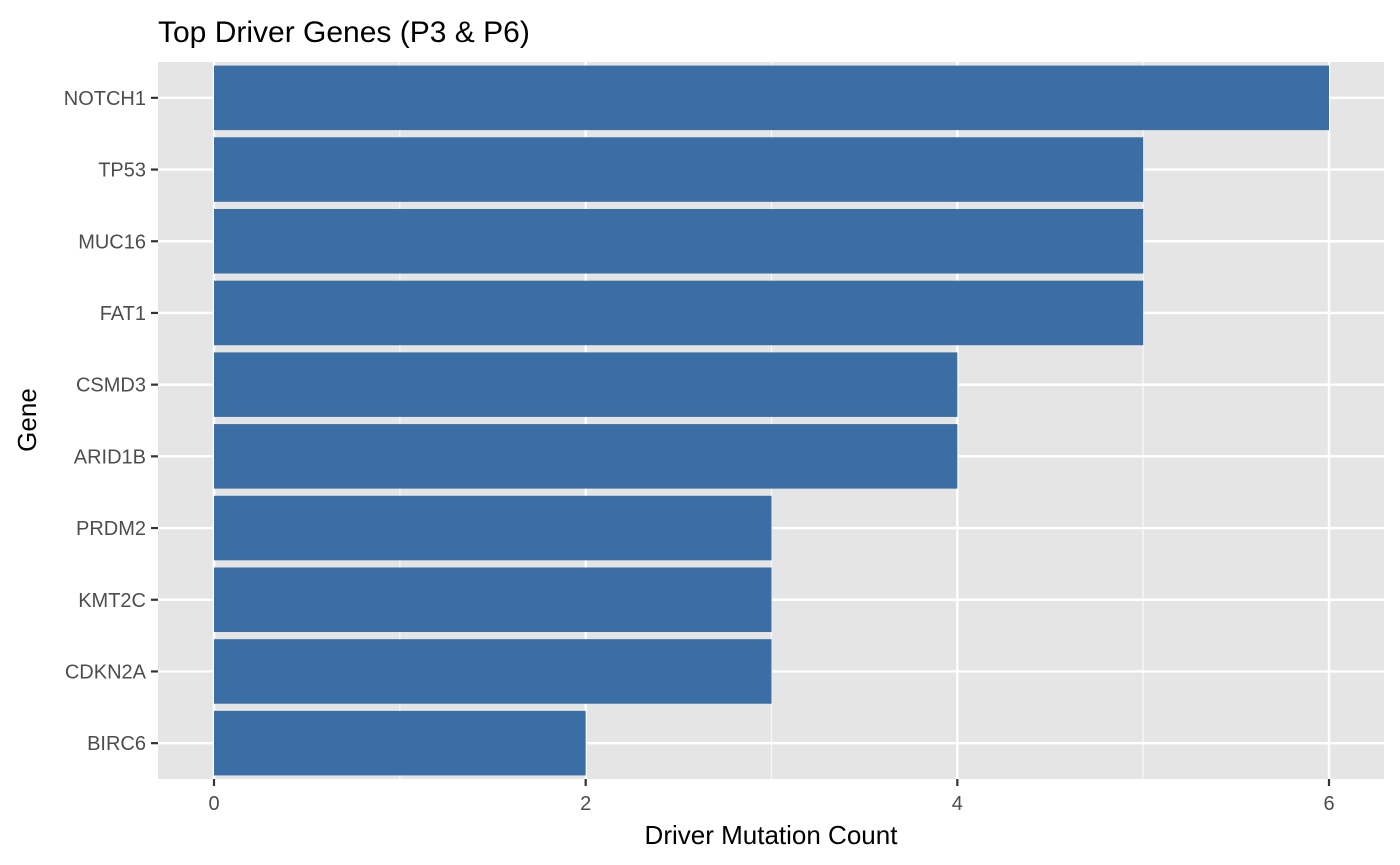 The height and width of the screenshot is (865, 1400). I want to click on y-tick-label: ARID1B, so click(110, 457).